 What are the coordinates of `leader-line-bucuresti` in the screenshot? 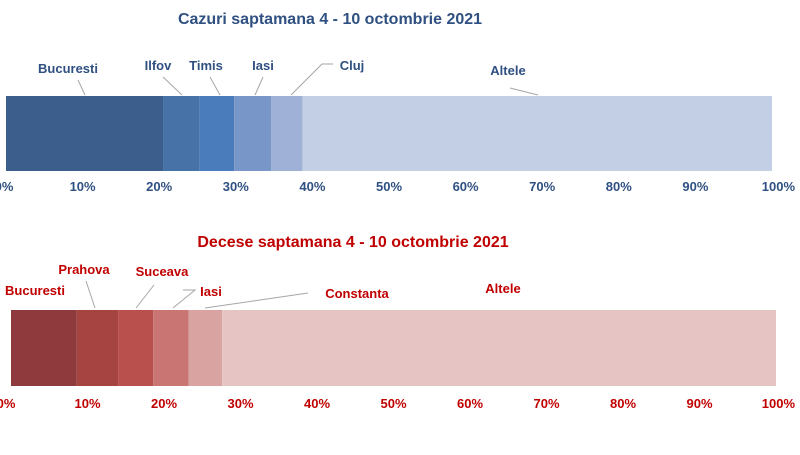 It's located at (81, 87).